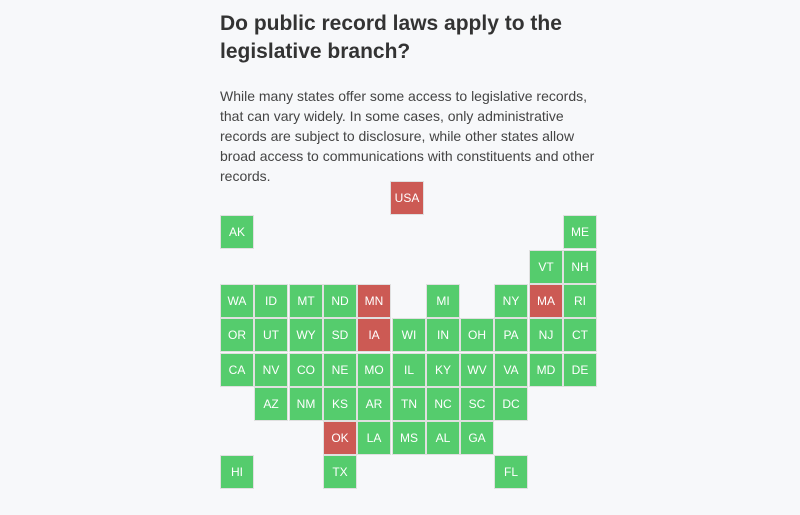 The width and height of the screenshot is (800, 515). I want to click on state-tile-nh: NH, so click(580, 267).